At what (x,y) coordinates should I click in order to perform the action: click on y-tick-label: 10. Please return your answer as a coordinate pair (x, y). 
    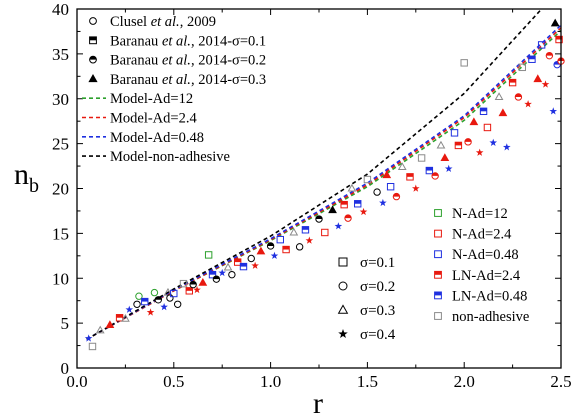
    Looking at the image, I should click on (60, 278).